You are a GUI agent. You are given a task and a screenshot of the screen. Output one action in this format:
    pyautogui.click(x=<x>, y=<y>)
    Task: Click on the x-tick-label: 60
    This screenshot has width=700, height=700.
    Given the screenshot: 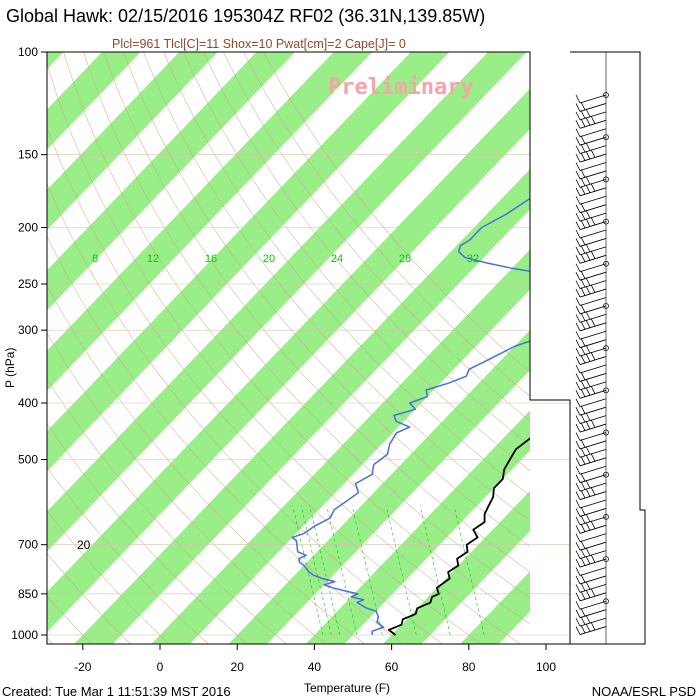 What is the action you would take?
    pyautogui.click(x=392, y=667)
    